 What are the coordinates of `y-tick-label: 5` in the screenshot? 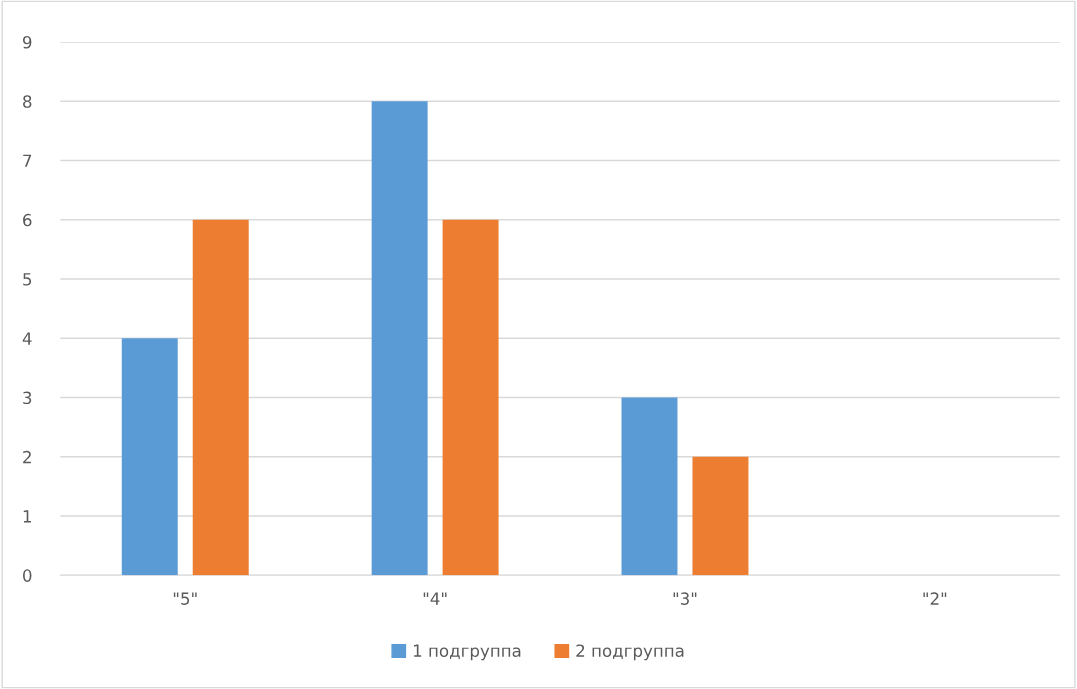 It's located at (27, 279).